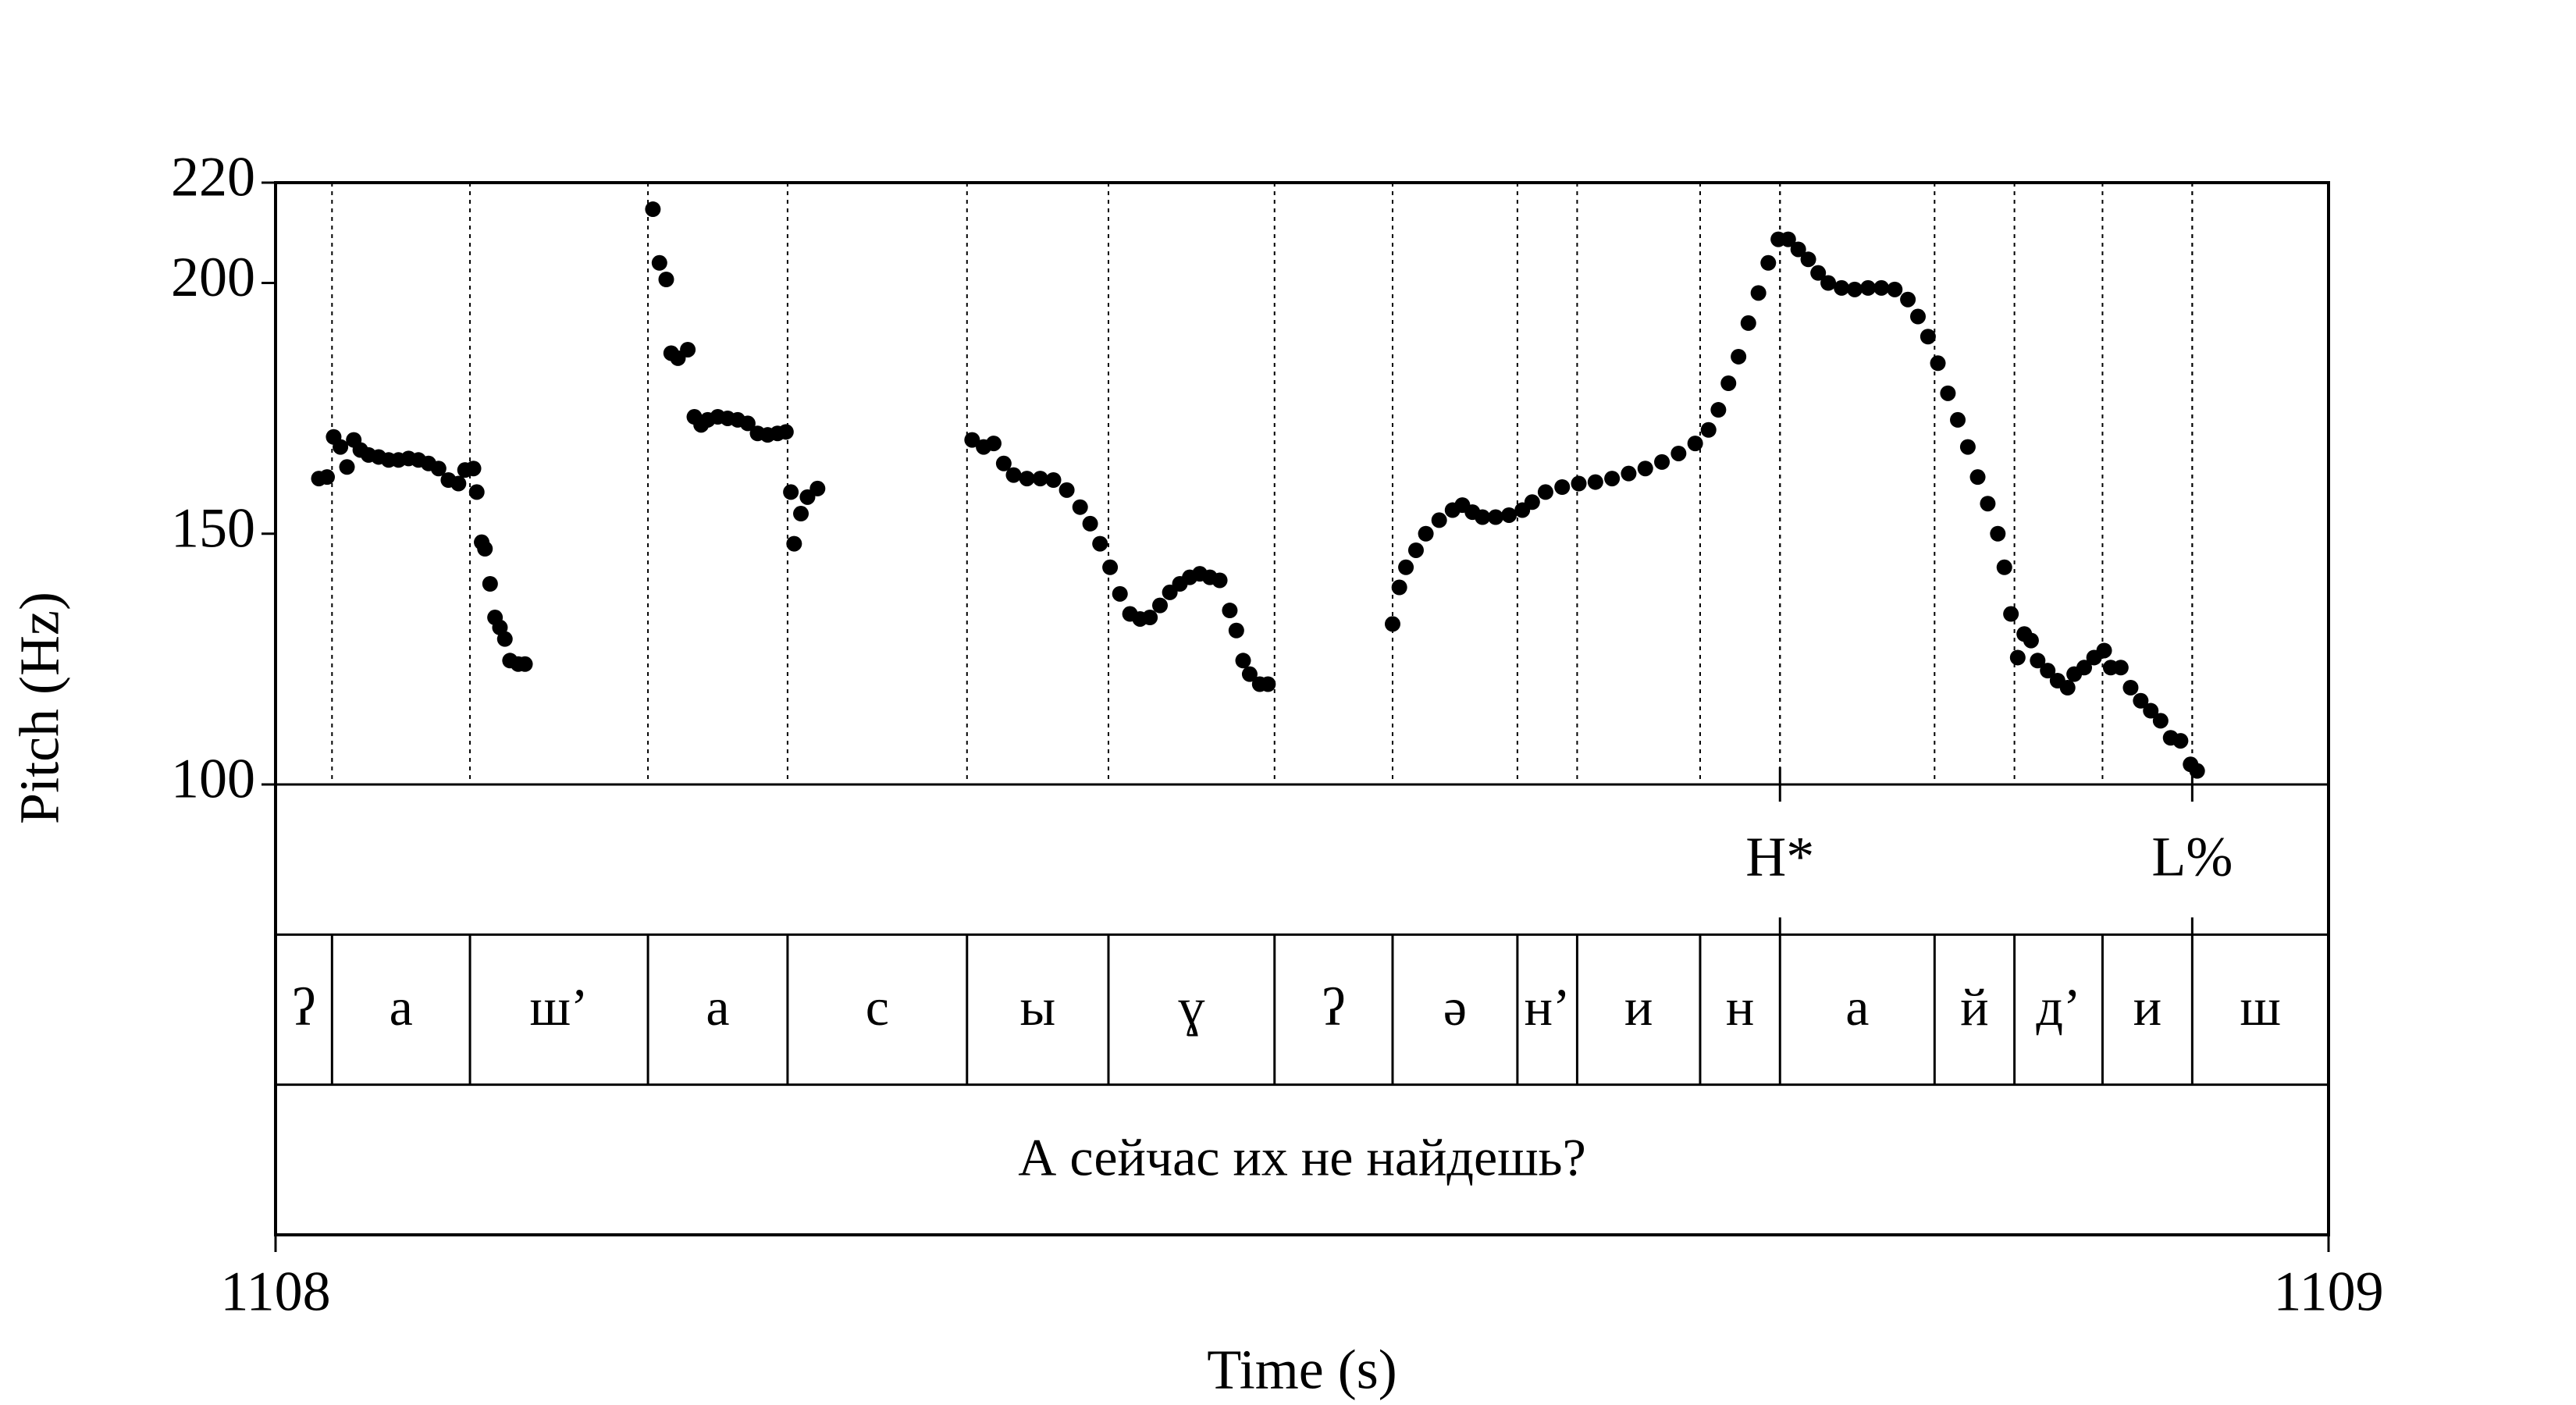 This screenshot has height=1405, width=2576. I want to click on interval-label: ш, so click(2260, 1007).